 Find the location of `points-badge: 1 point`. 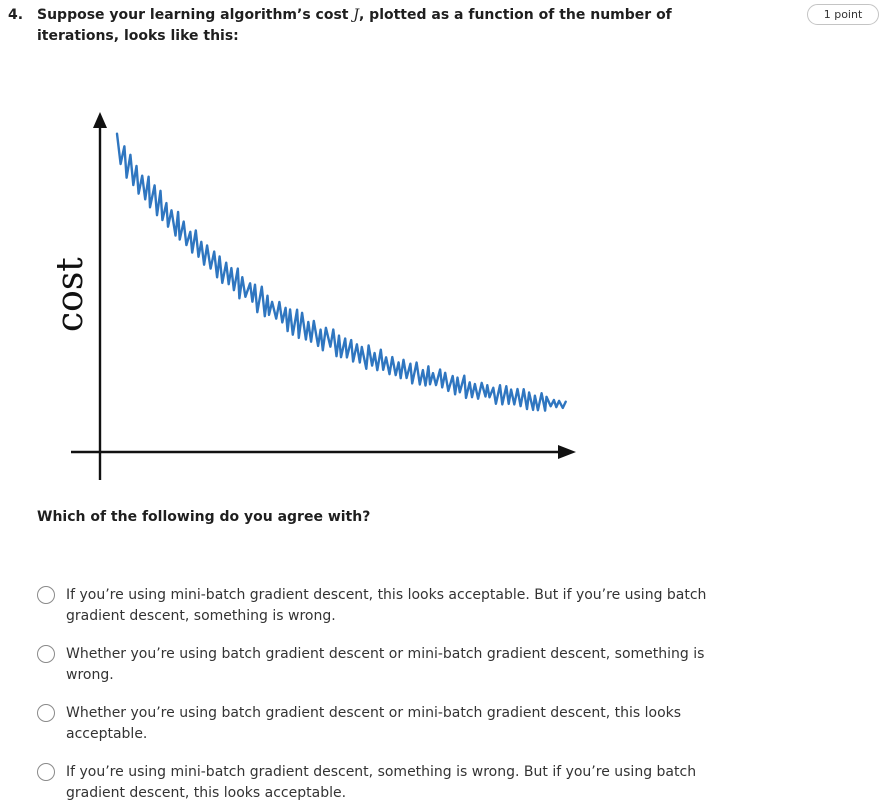

points-badge: 1 point is located at coordinates (843, 14).